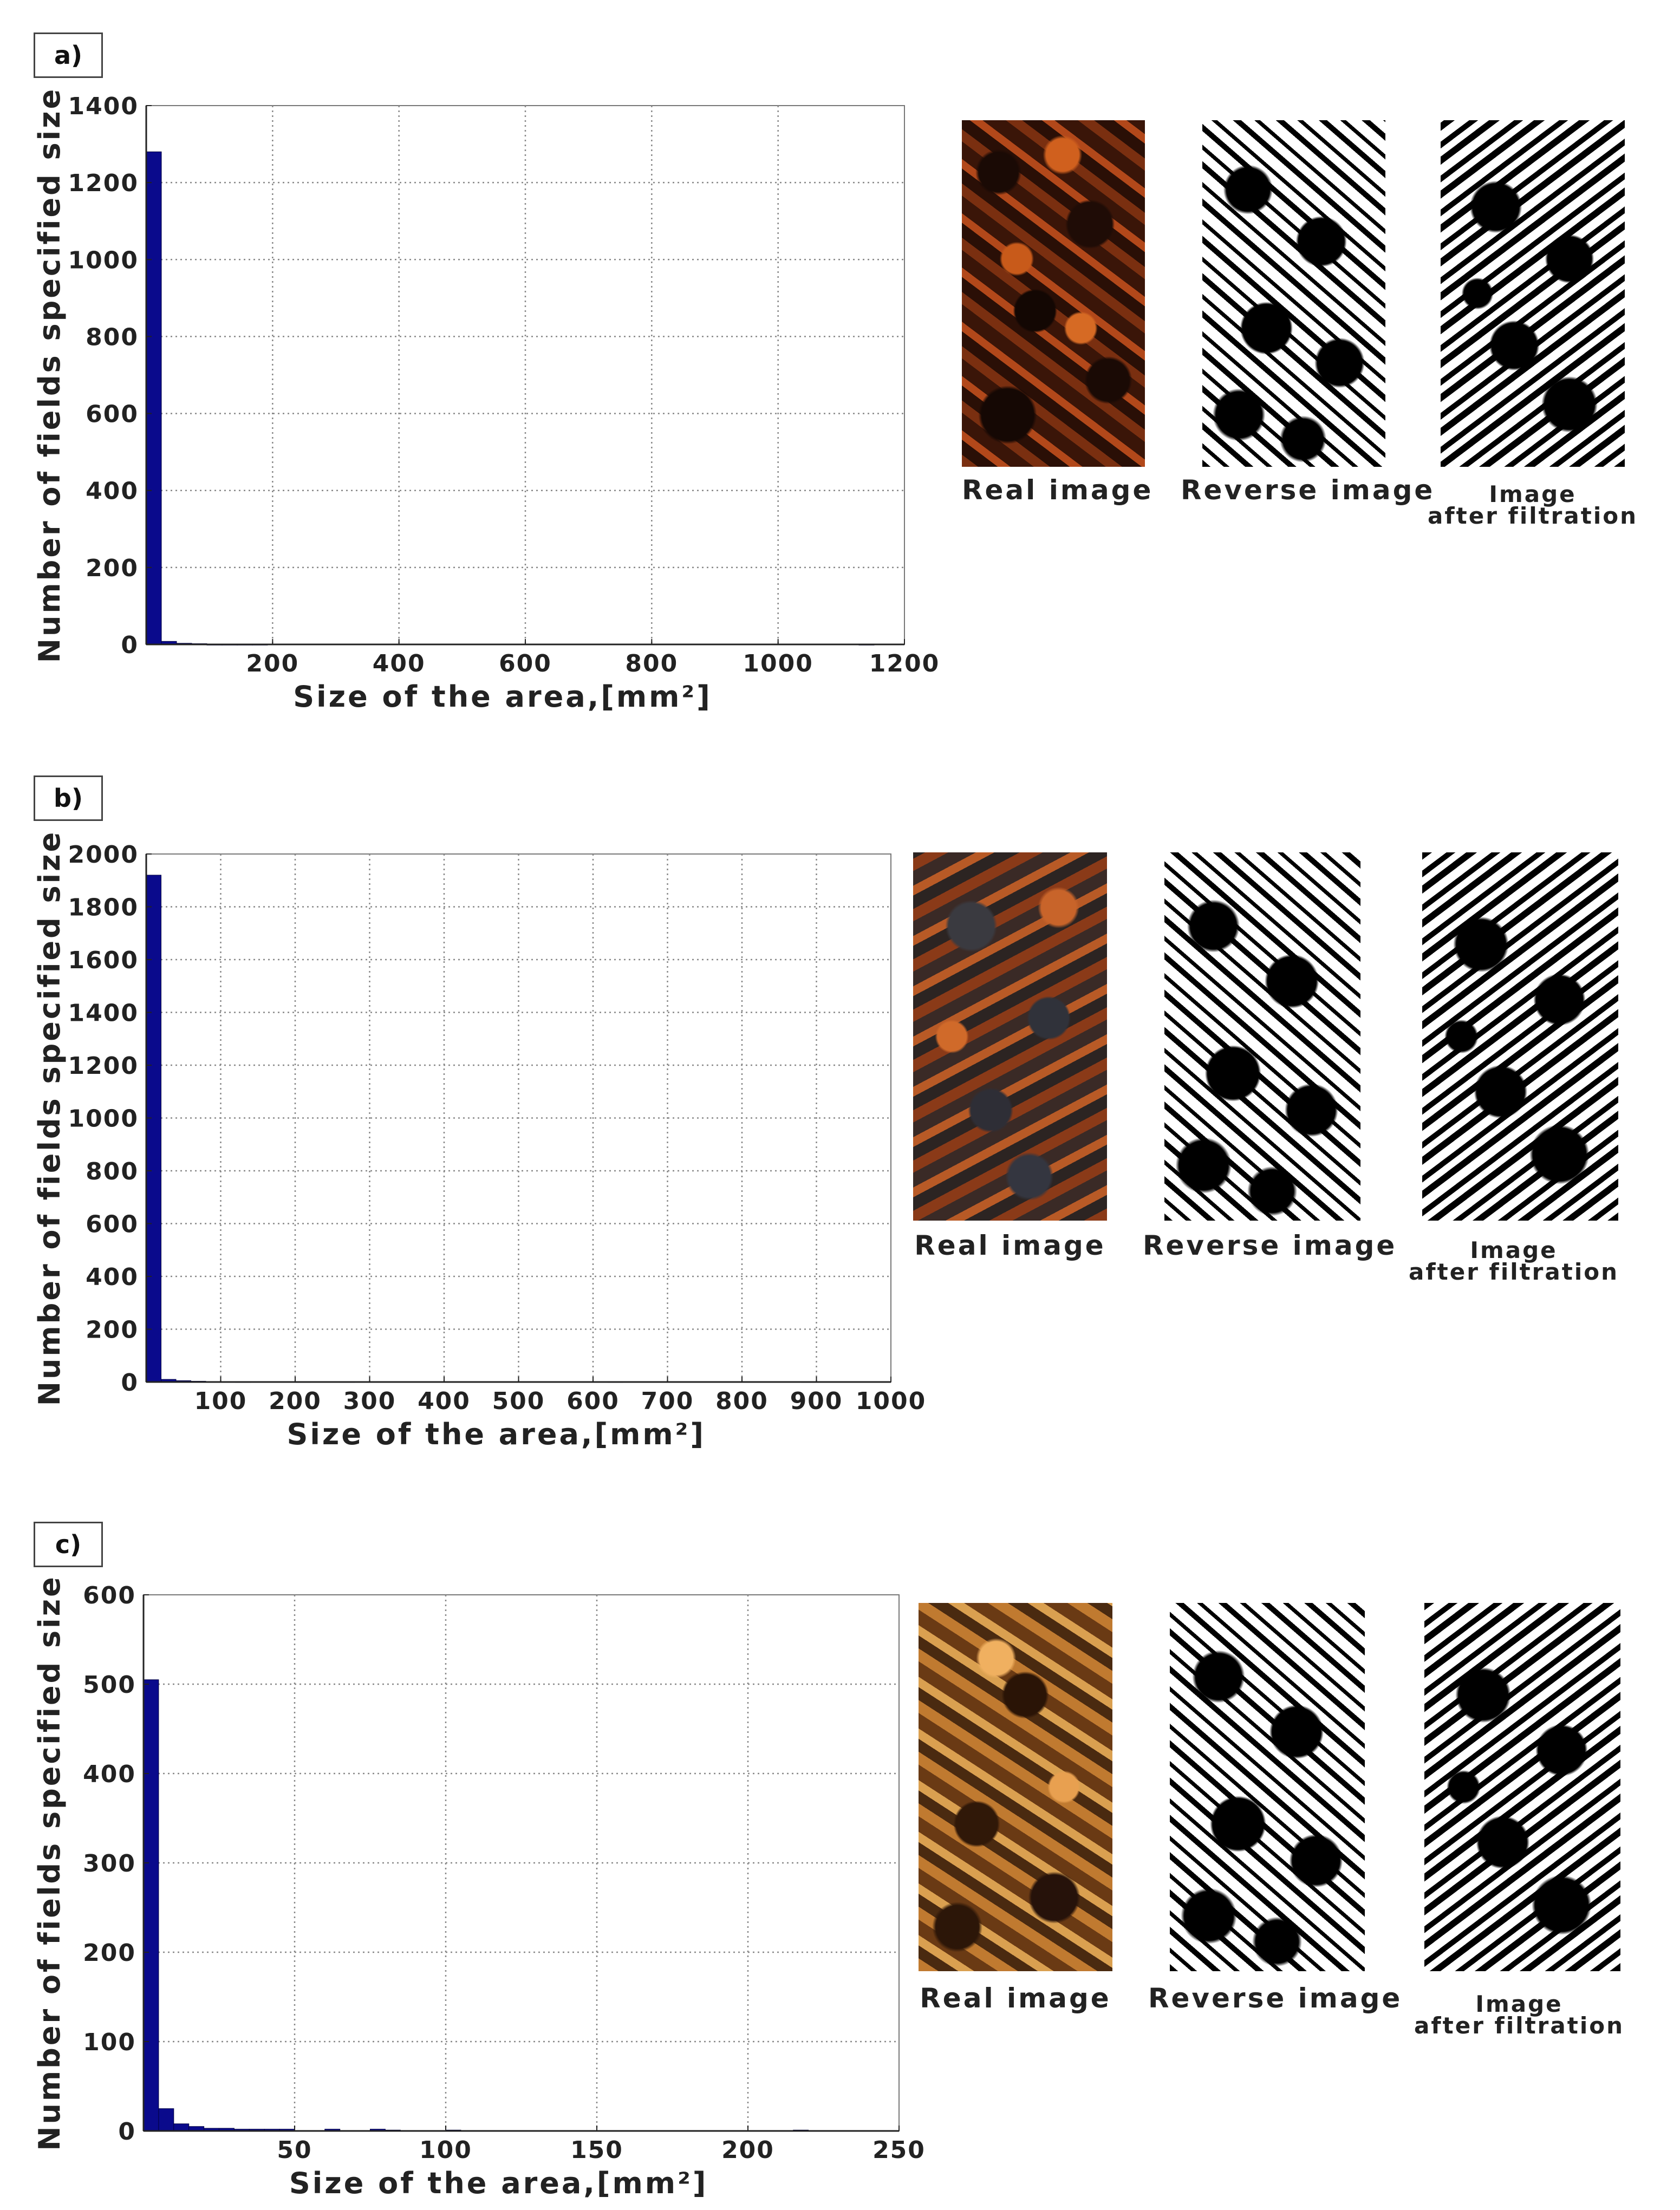  I want to click on y-tick-label: 300, so click(110, 1864).